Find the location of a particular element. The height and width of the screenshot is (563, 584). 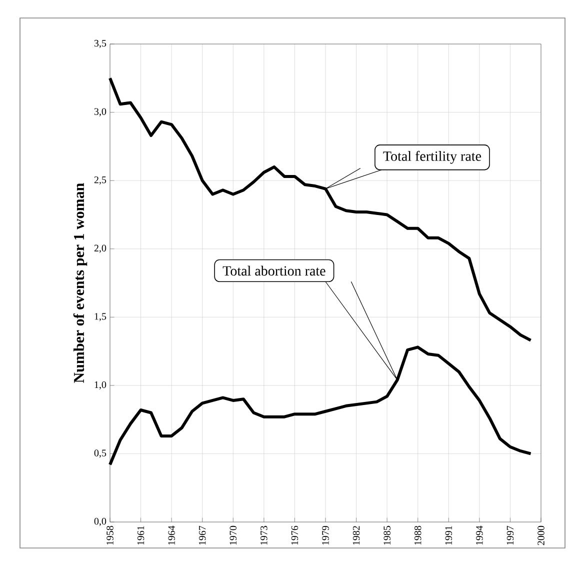

y-tick-label: 3,0 is located at coordinates (100, 112).